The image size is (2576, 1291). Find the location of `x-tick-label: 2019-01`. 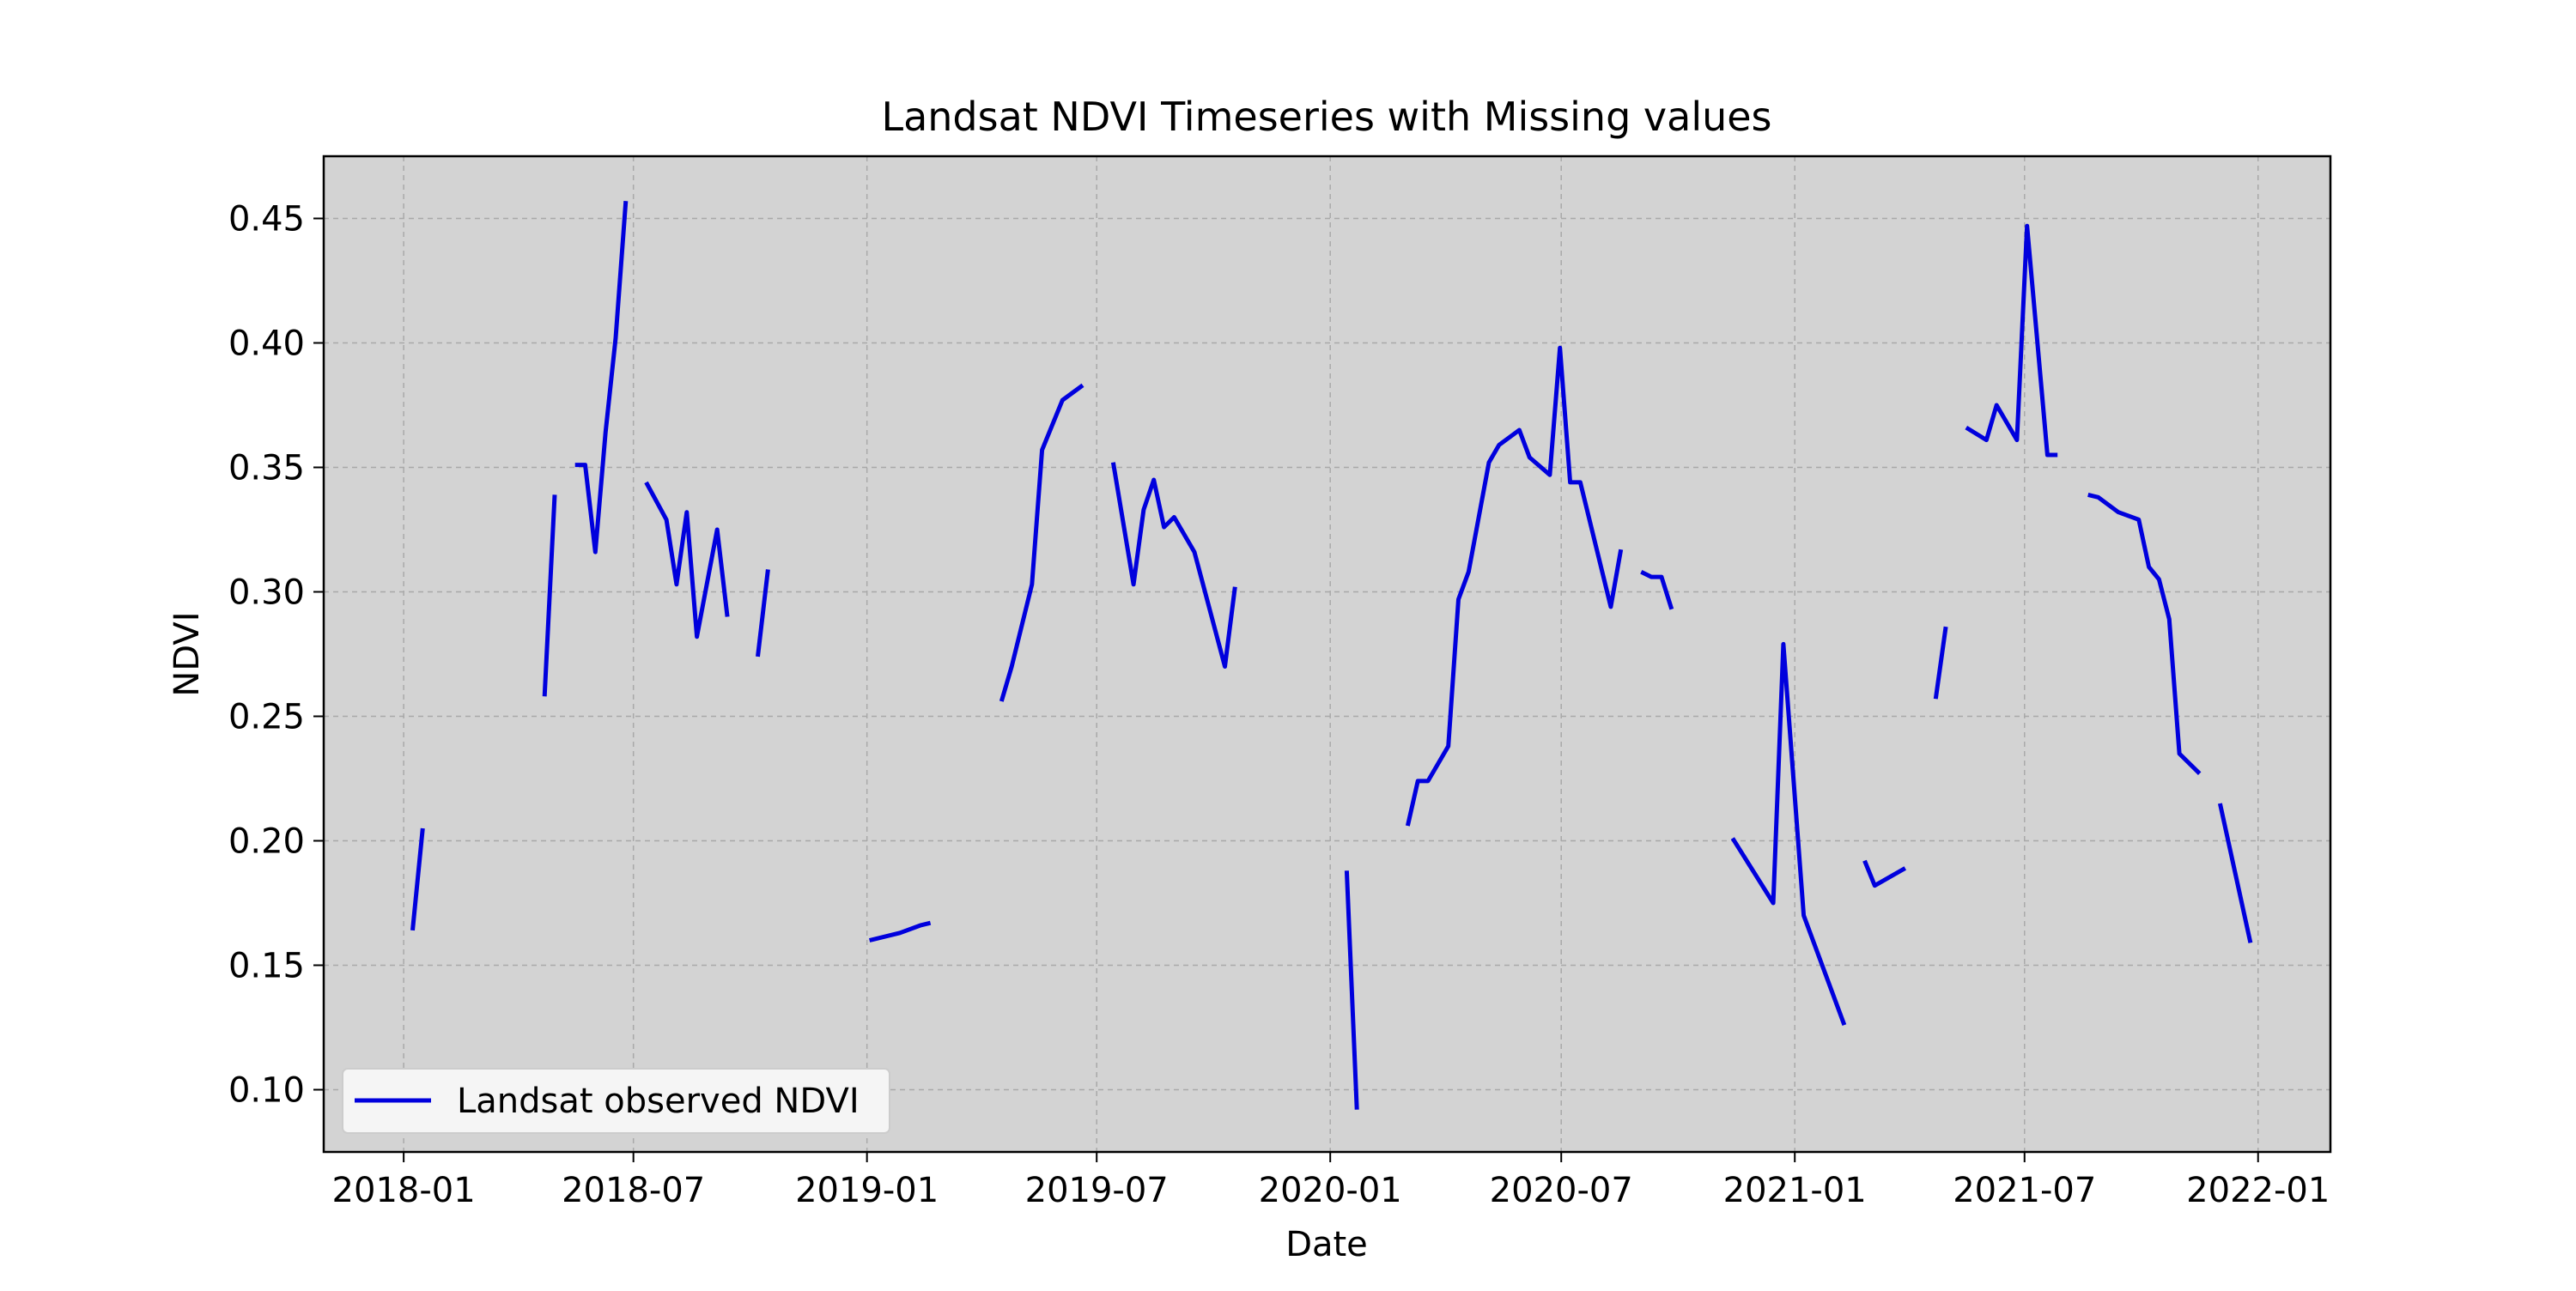

x-tick-label: 2019-01 is located at coordinates (867, 1191).